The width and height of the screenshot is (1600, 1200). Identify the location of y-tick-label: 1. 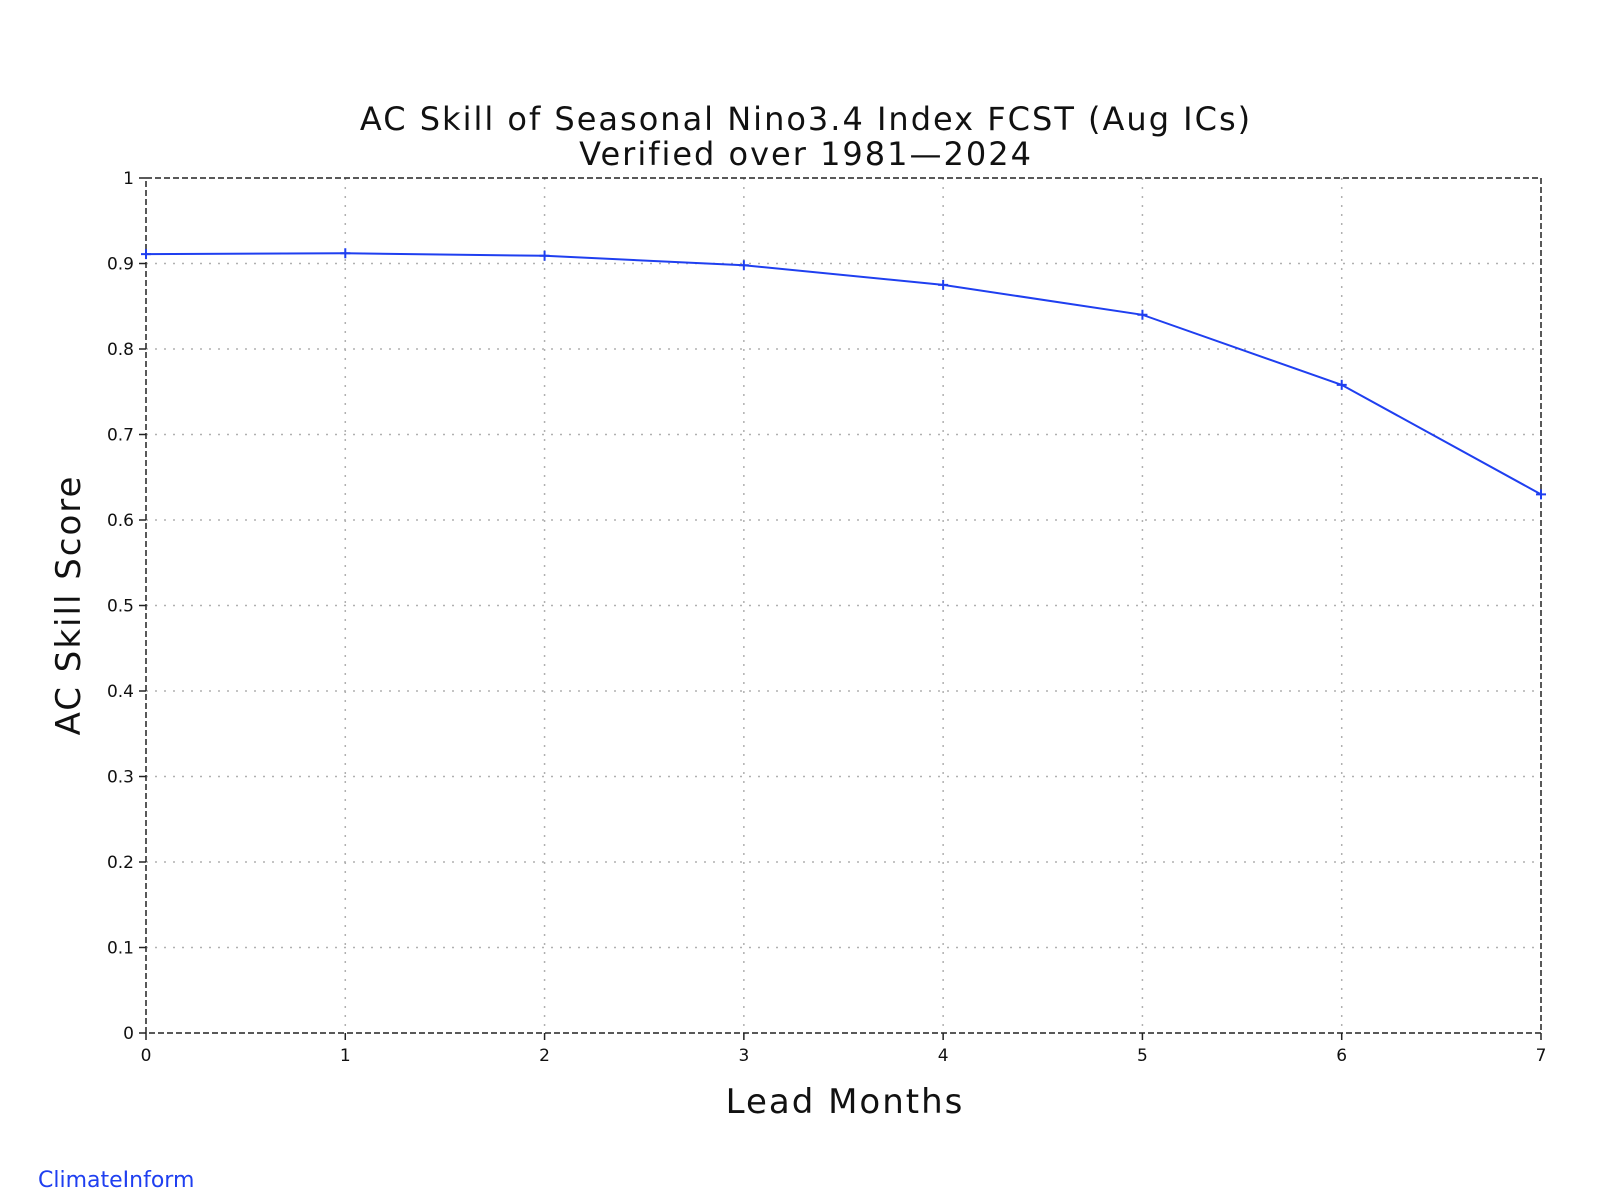
(128, 179).